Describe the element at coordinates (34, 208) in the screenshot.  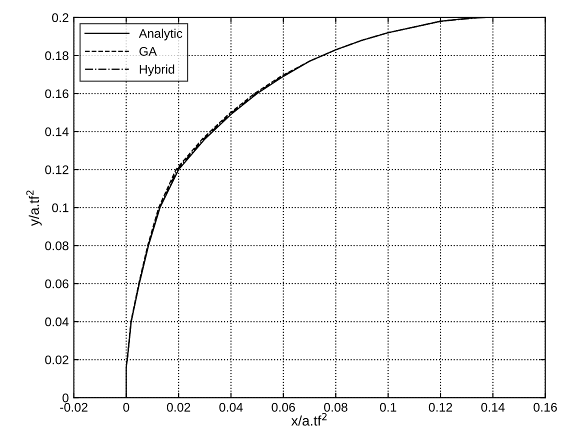
I see `y-axis-title: y/a.tf$^{2}$` at that location.